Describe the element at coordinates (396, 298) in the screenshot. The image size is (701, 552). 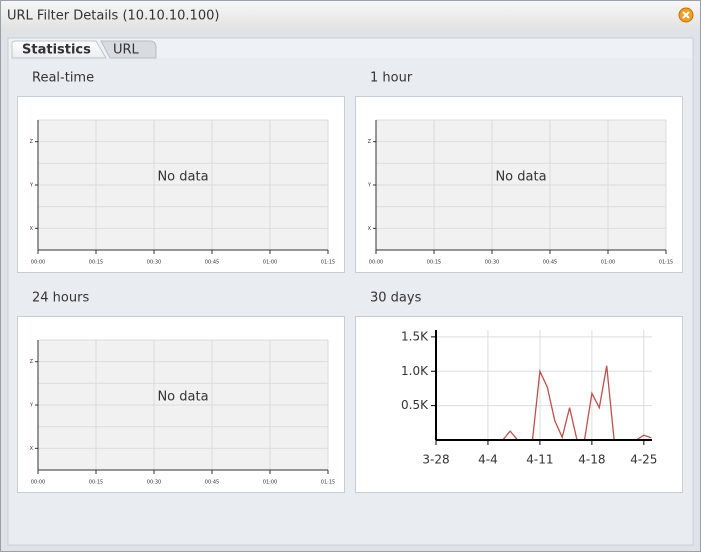
I see `panel-title: 30 days` at that location.